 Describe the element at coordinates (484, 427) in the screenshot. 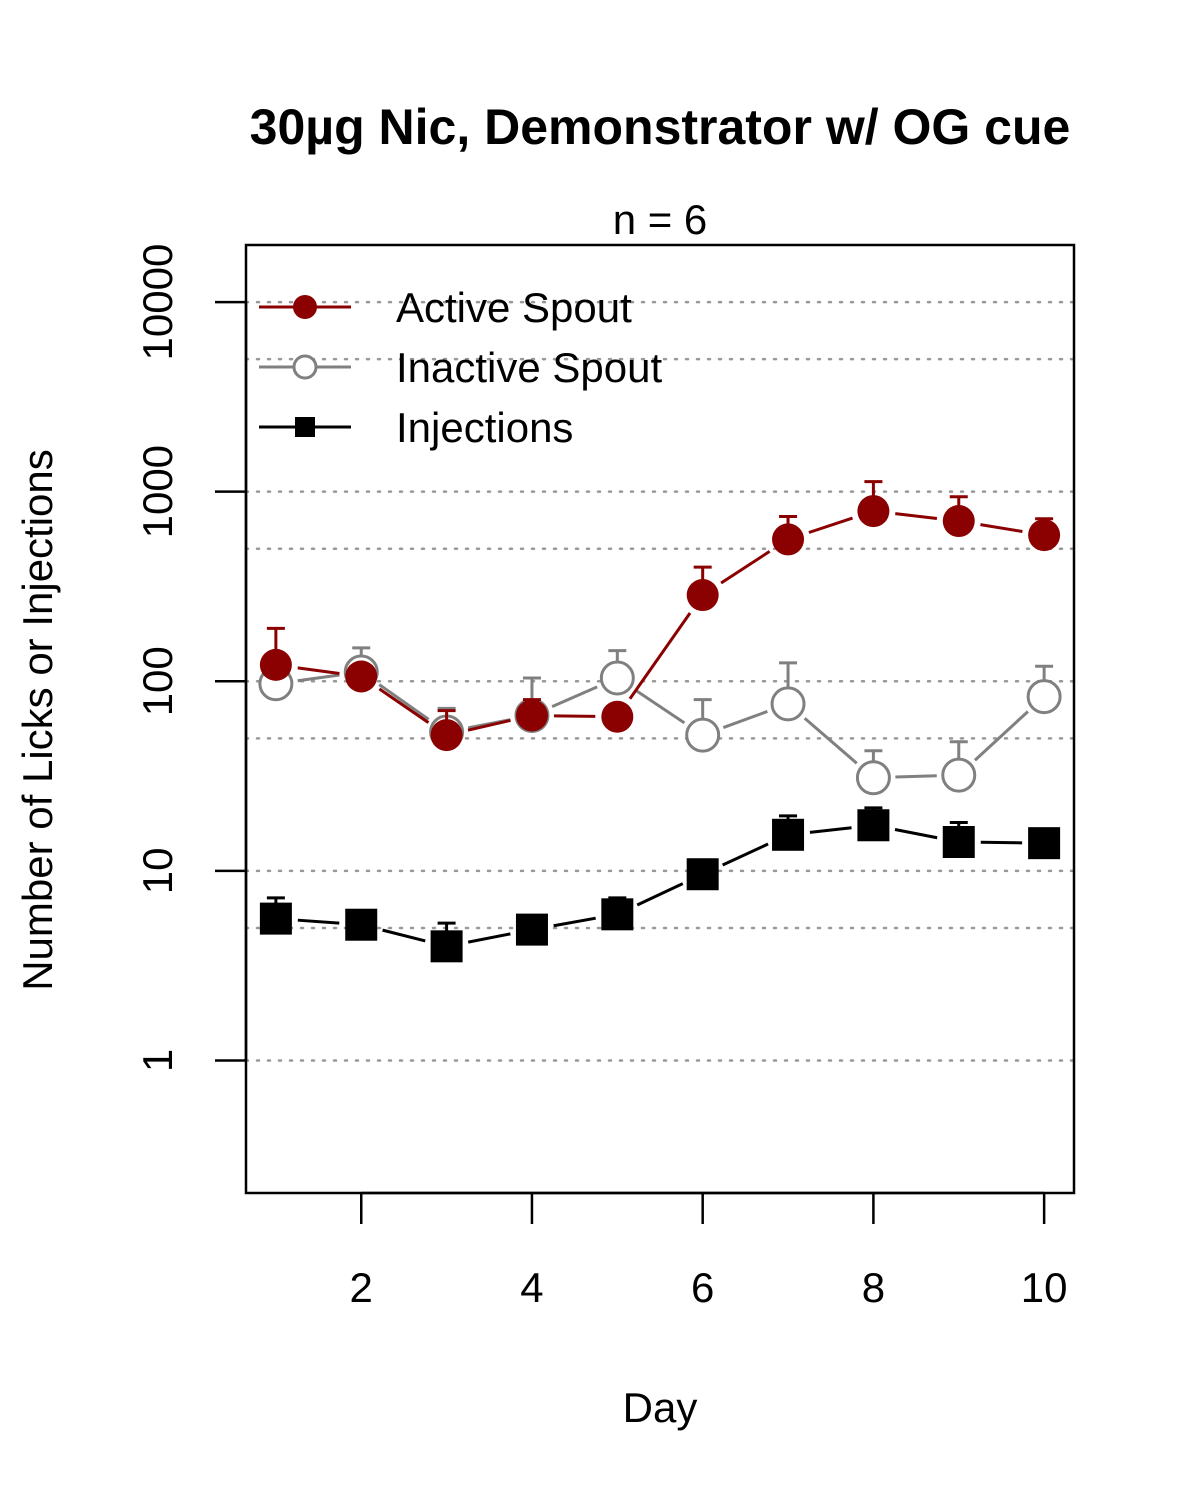

I see `legend-label: Injections` at that location.